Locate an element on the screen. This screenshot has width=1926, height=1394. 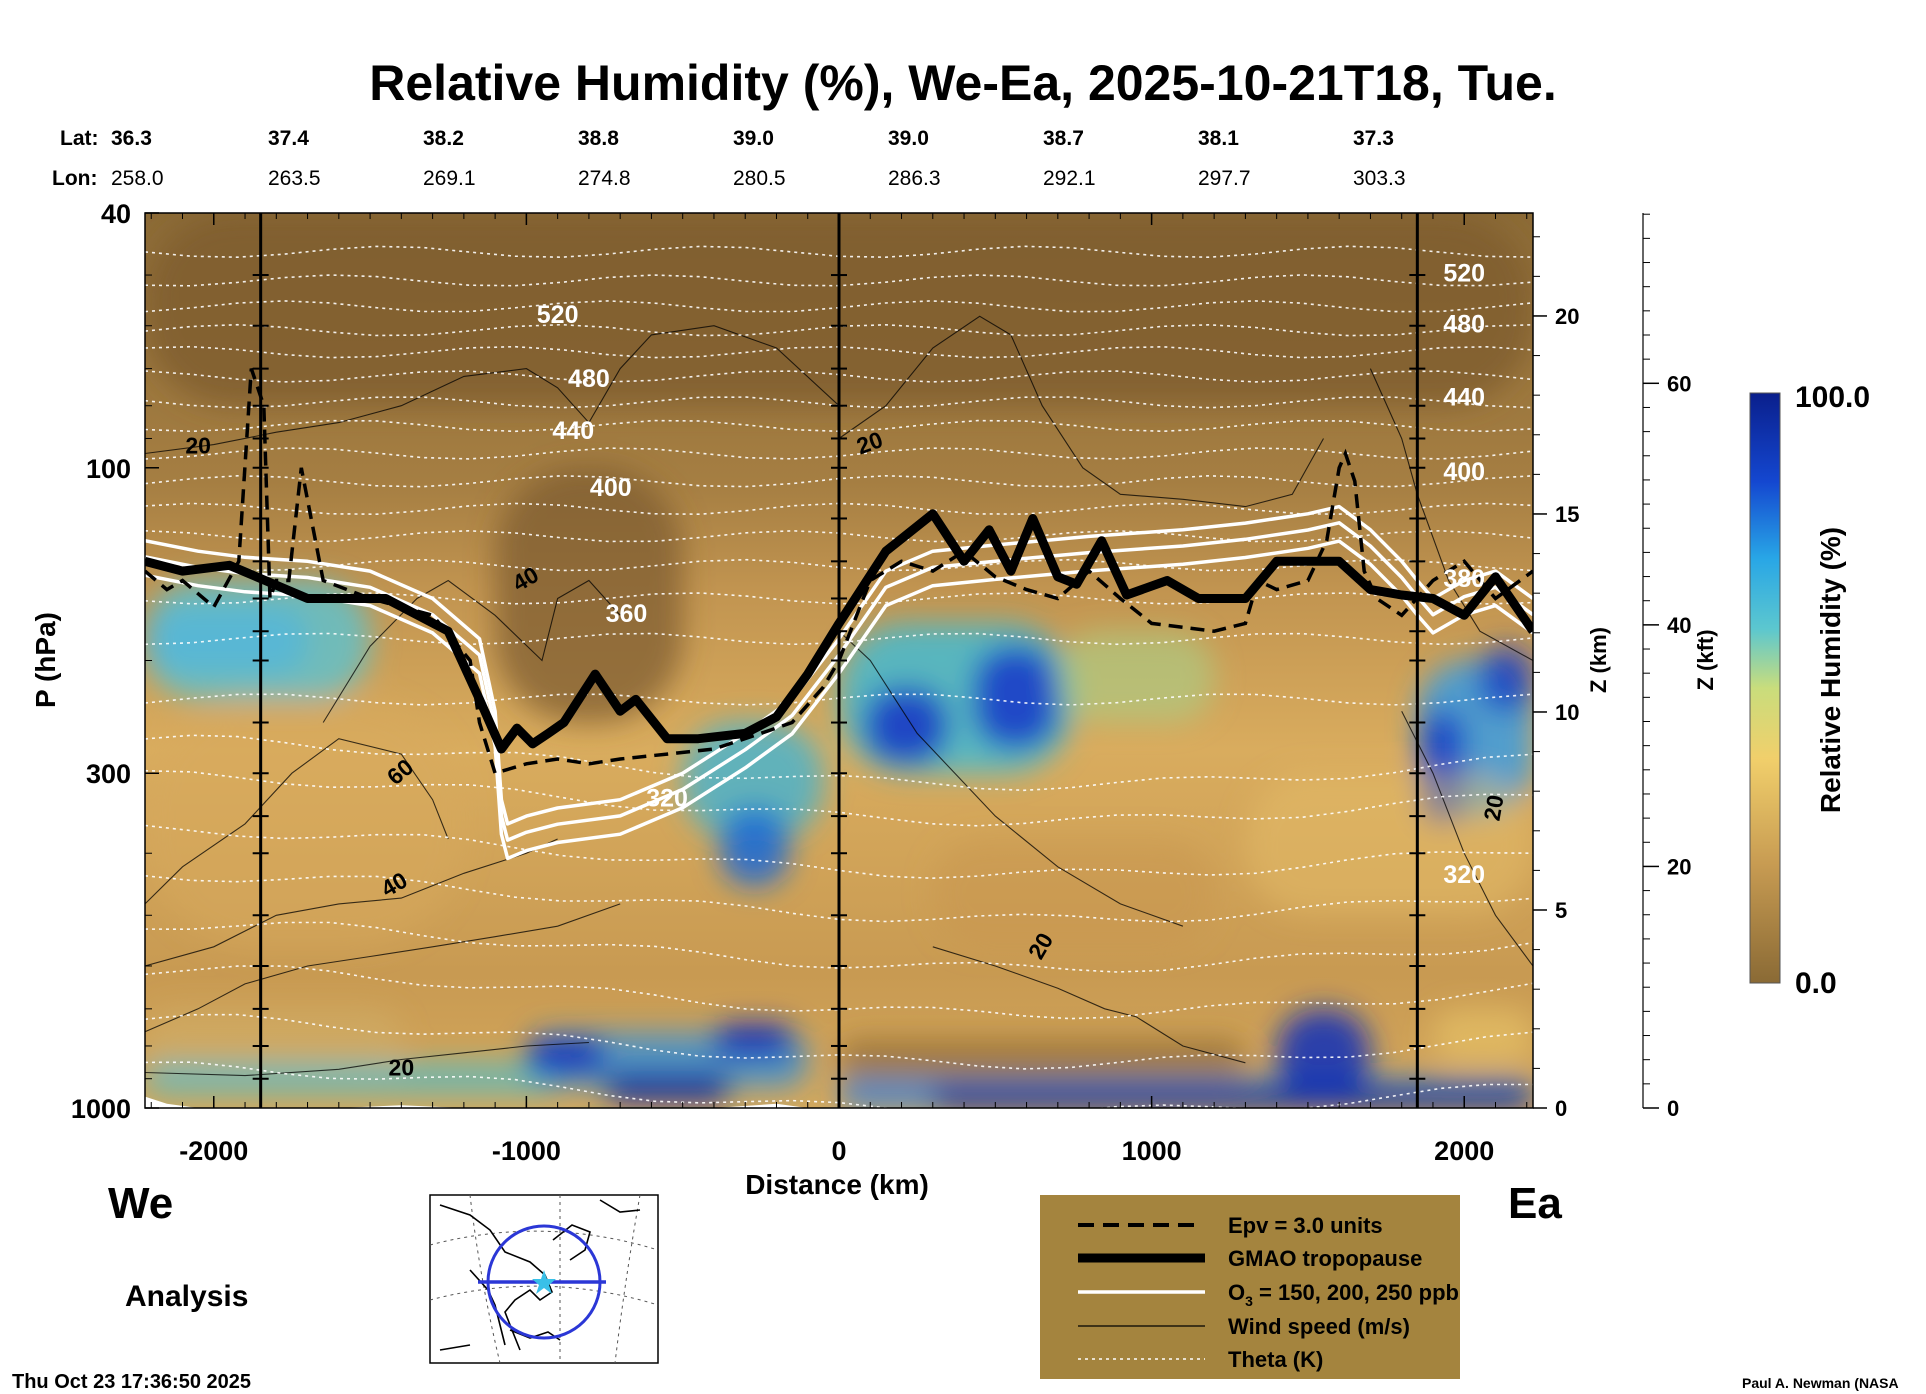
timestamp: Thu Oct 23 17:36:50 2025 is located at coordinates (131, 1382).